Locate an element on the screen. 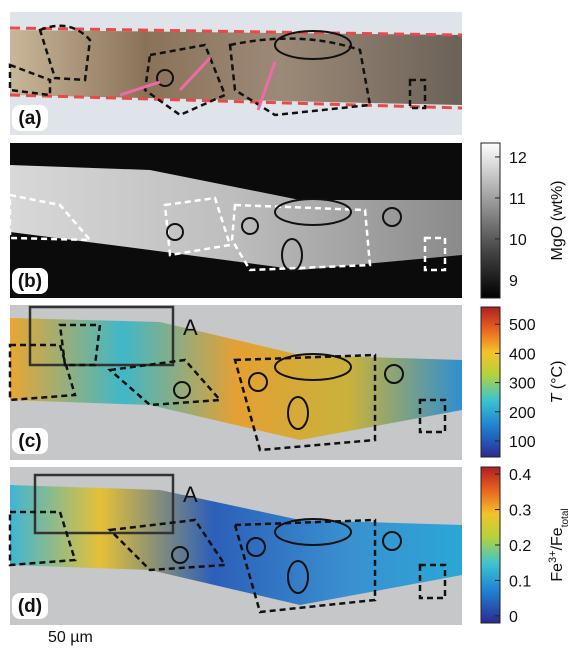 The width and height of the screenshot is (576, 655). colorbar-title: Fe3+/Fetotal is located at coordinates (559, 544).